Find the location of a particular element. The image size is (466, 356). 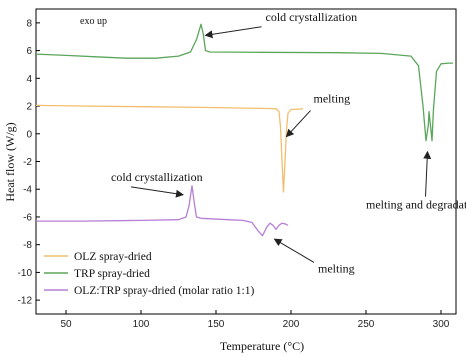

y-tick-label: -12 is located at coordinates (25, 301).